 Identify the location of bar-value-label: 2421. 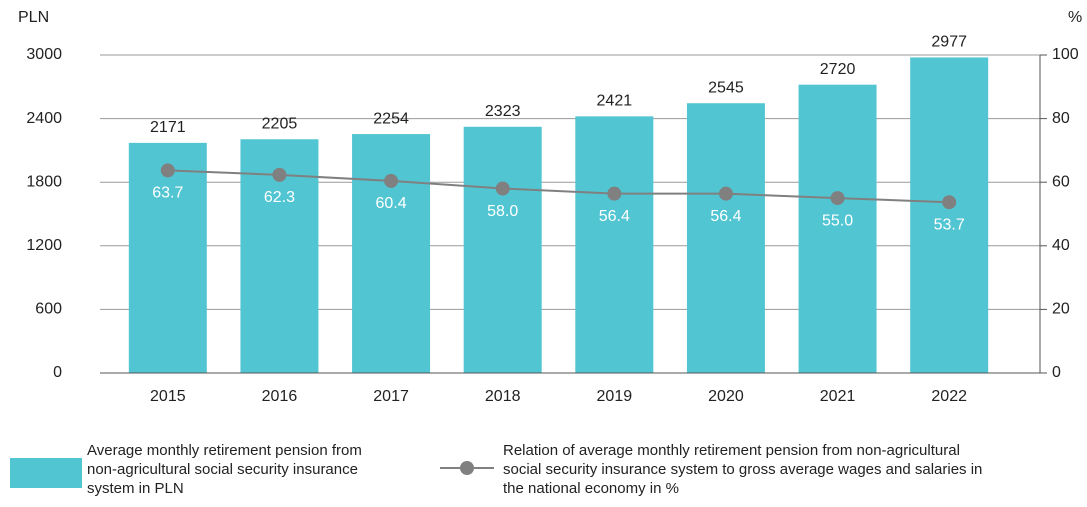
(615, 101).